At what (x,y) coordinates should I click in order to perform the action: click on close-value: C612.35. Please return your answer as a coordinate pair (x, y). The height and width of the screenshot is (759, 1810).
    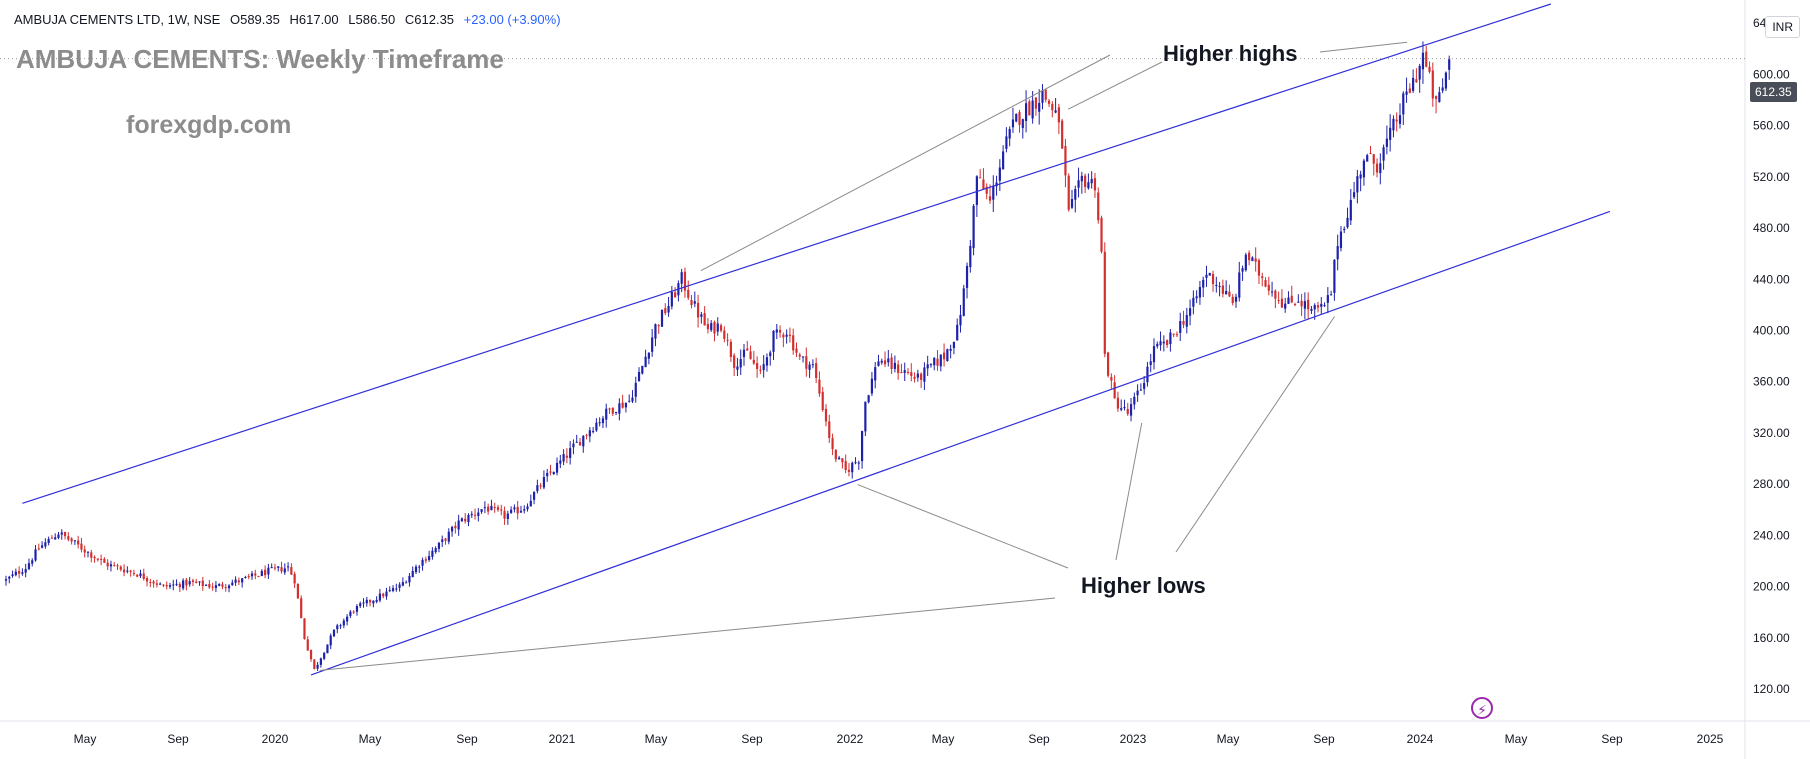
    Looking at the image, I should click on (429, 19).